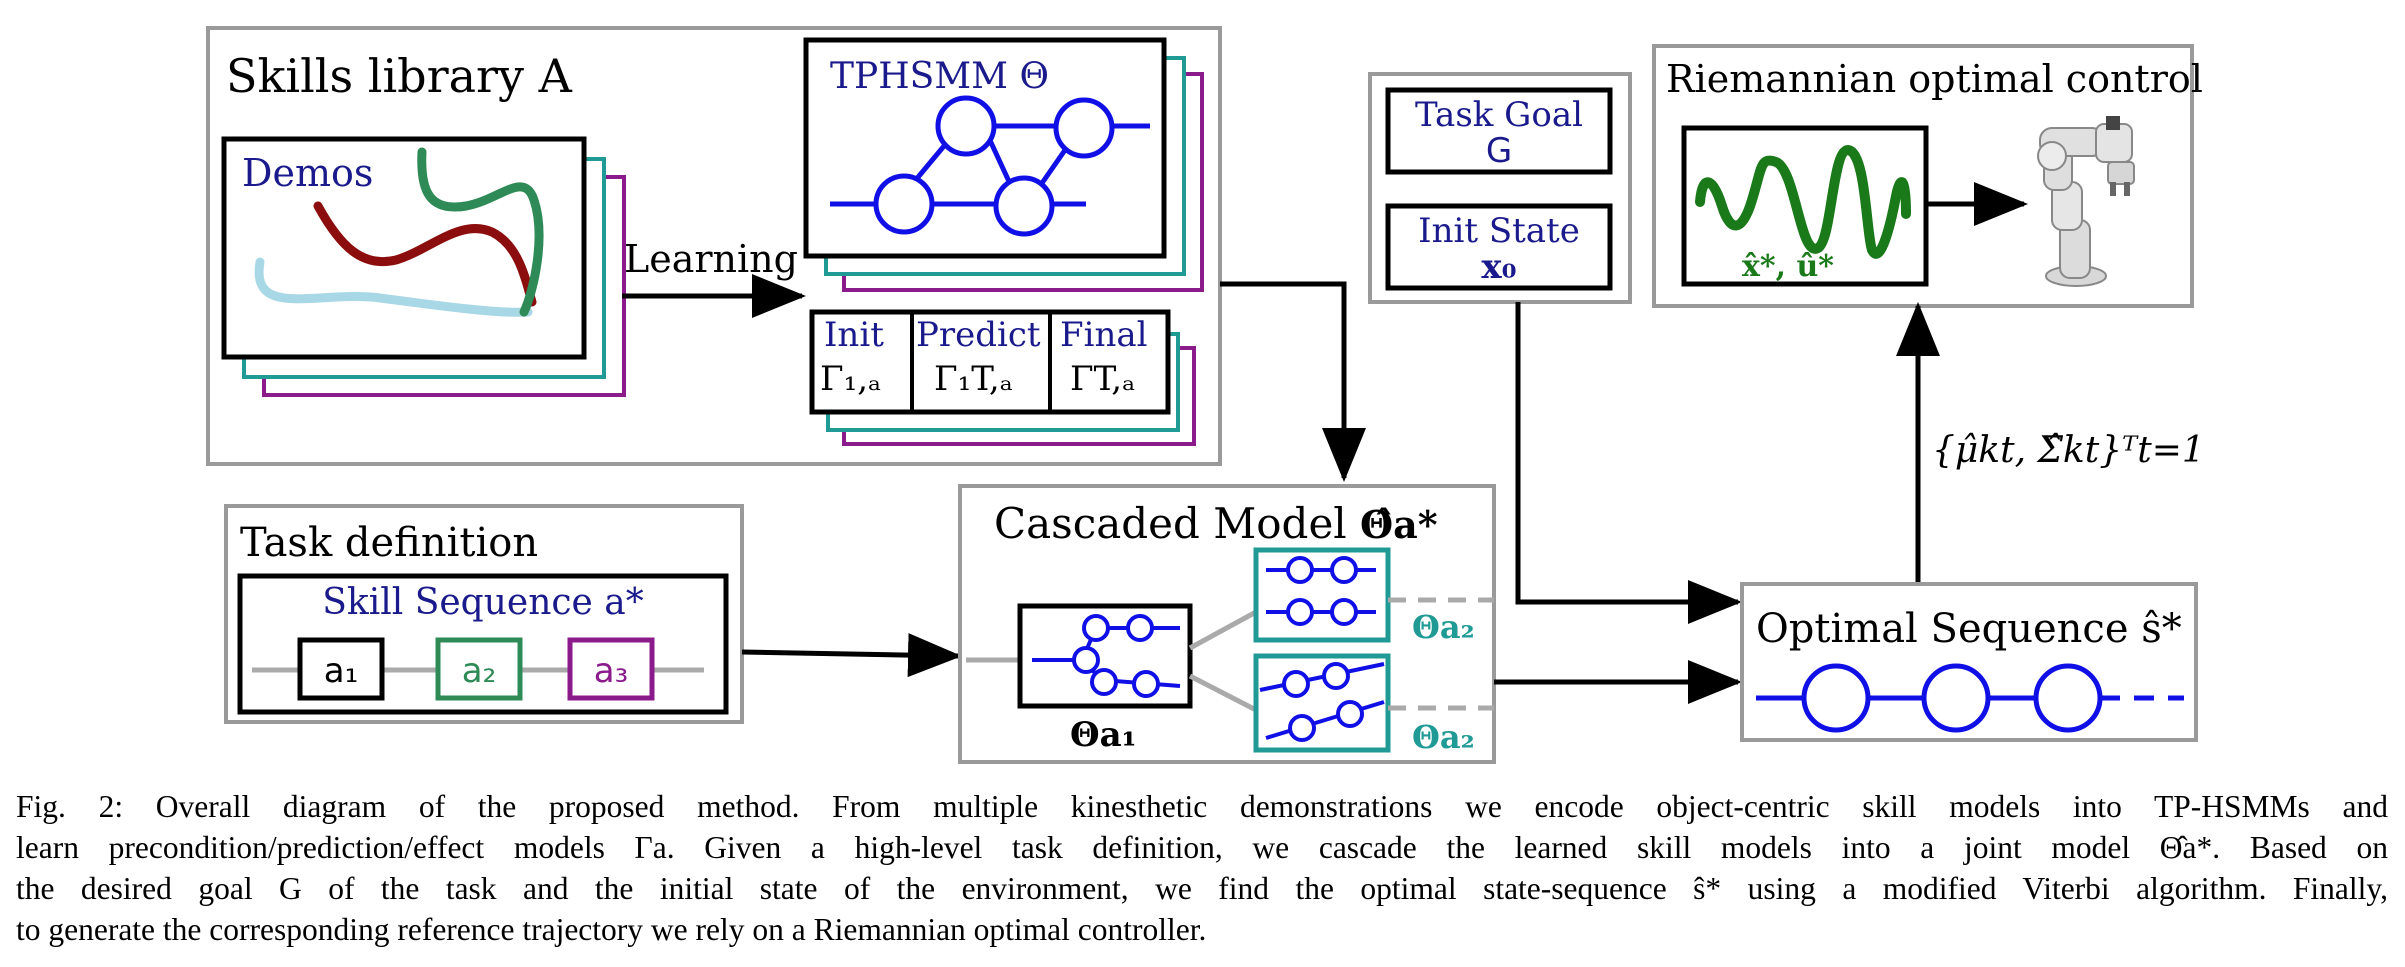 The image size is (2405, 967). I want to click on theta-a2-bottom: Θa₂, so click(1443, 737).